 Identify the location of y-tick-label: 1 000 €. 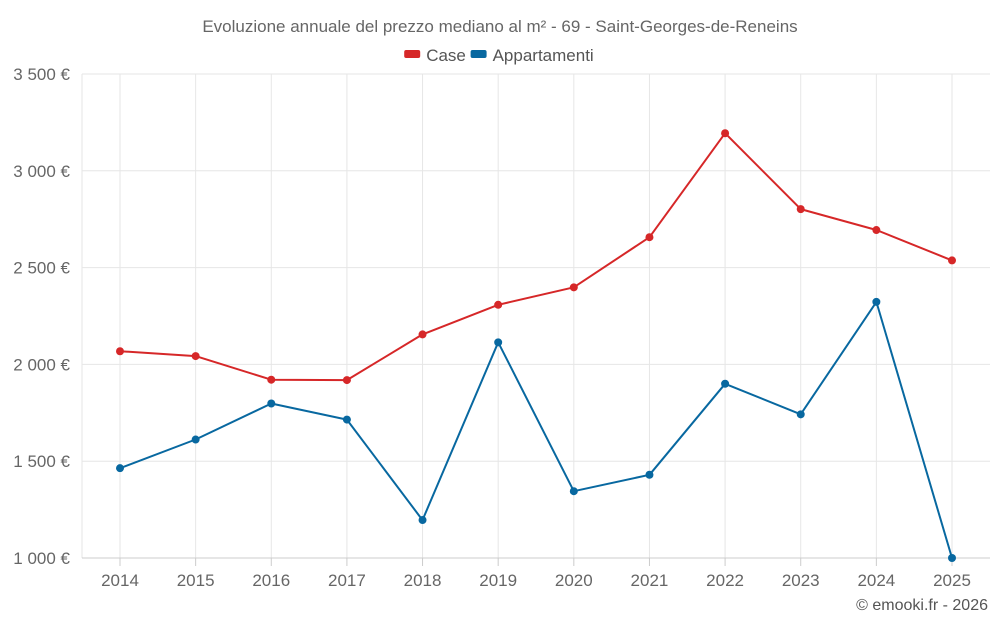
(41, 558).